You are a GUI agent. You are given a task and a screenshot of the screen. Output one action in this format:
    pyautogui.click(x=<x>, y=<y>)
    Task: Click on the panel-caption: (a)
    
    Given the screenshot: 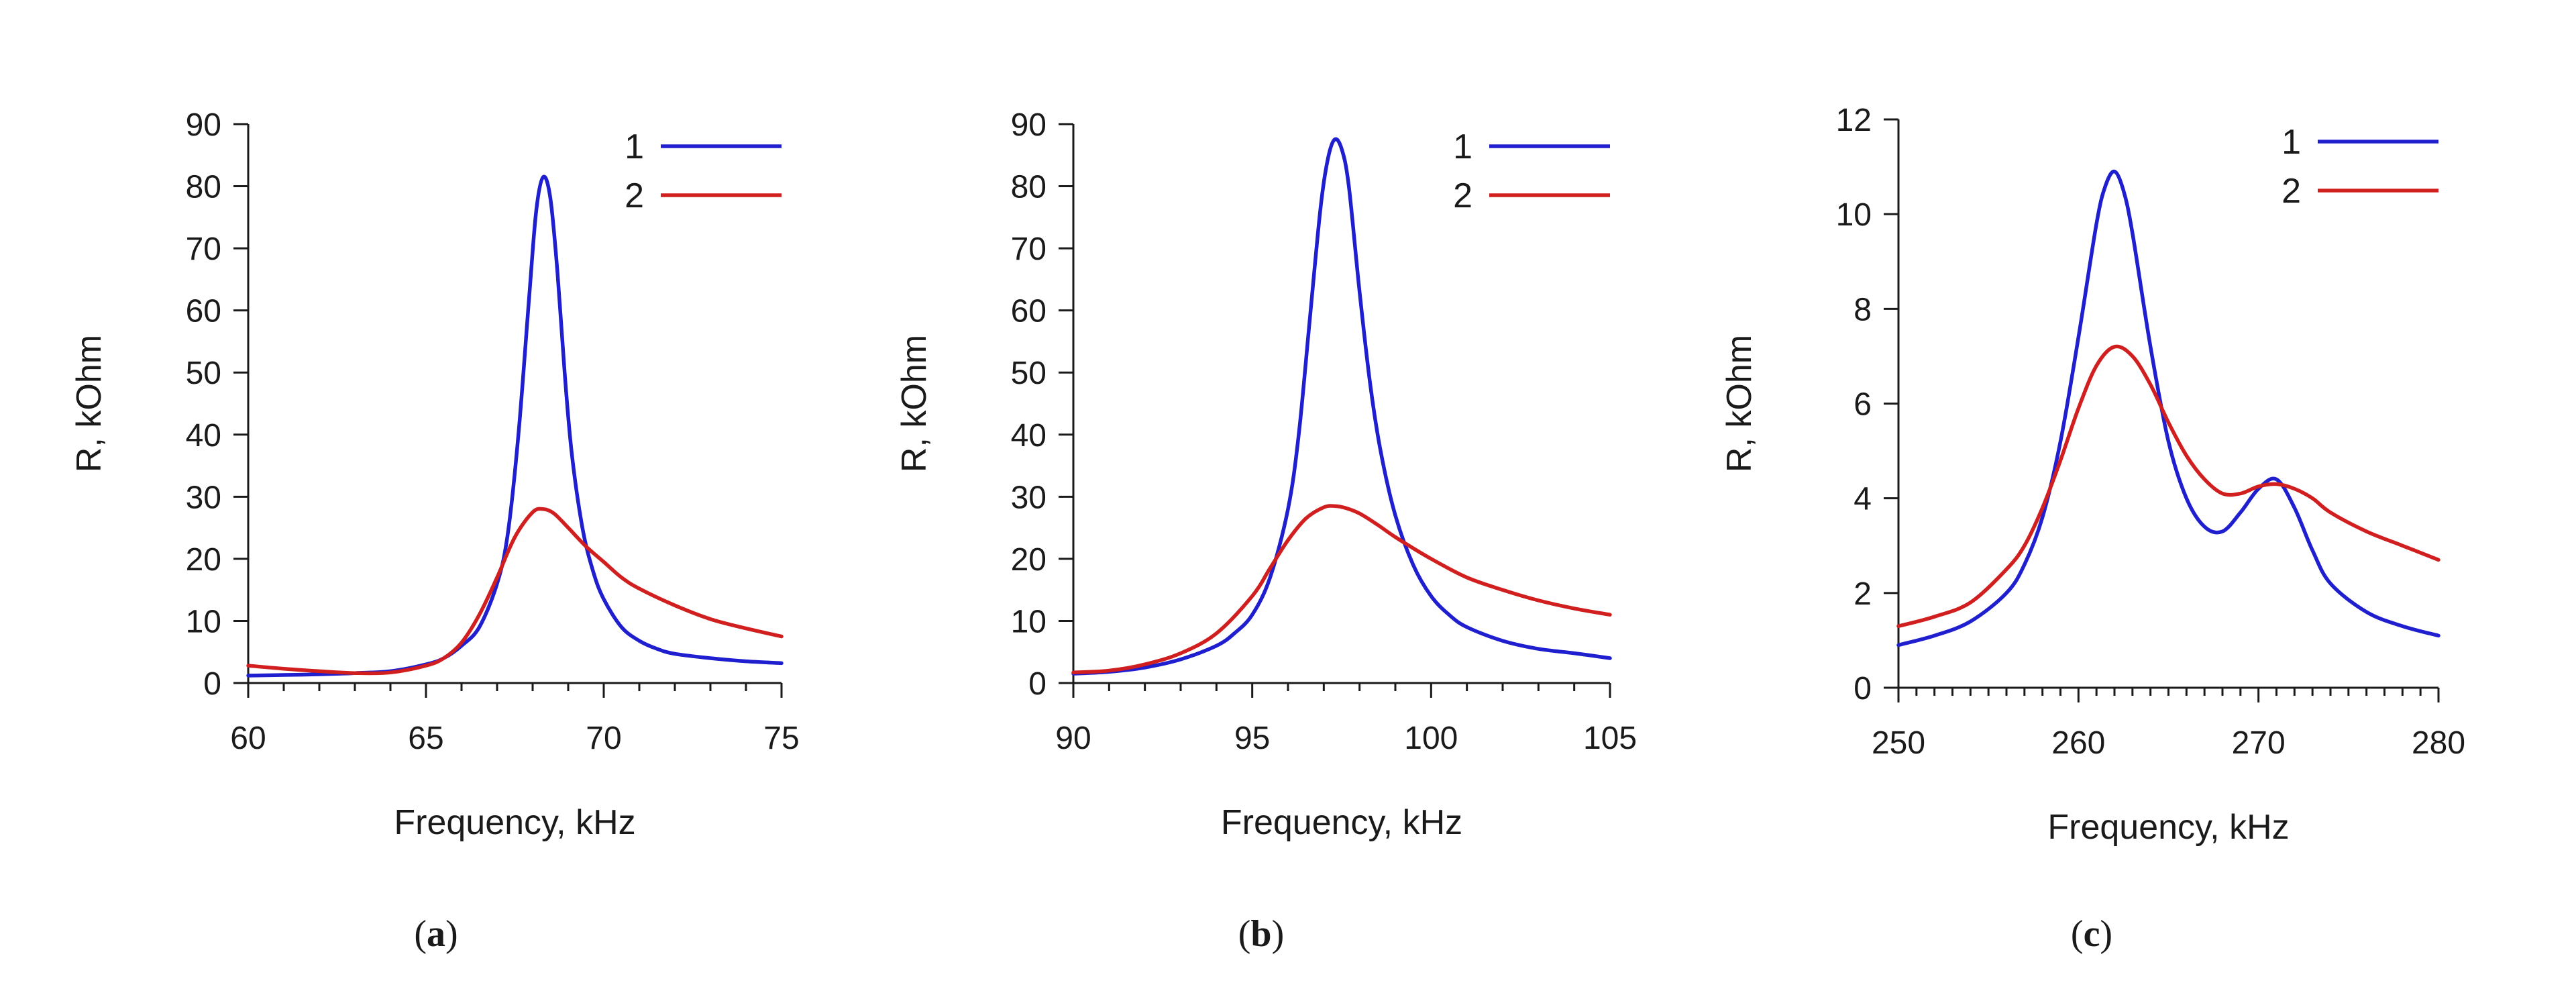 What is the action you would take?
    pyautogui.click(x=436, y=934)
    